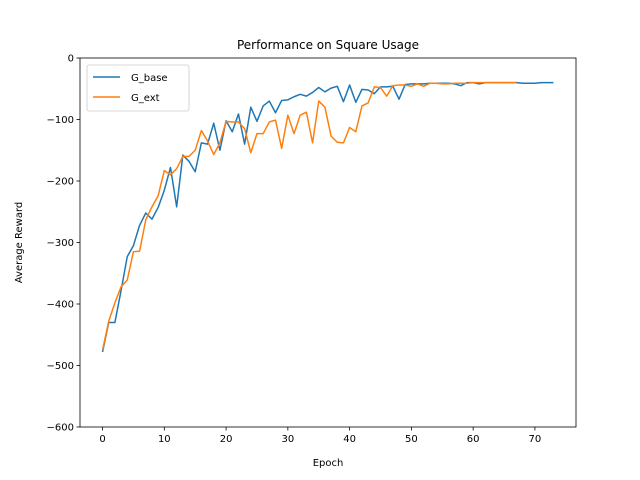 Image resolution: width=640 pixels, height=480 pixels. I want to click on y-axis: −600 −500 −400 −300 −200 −100 0, so click(63, 244).